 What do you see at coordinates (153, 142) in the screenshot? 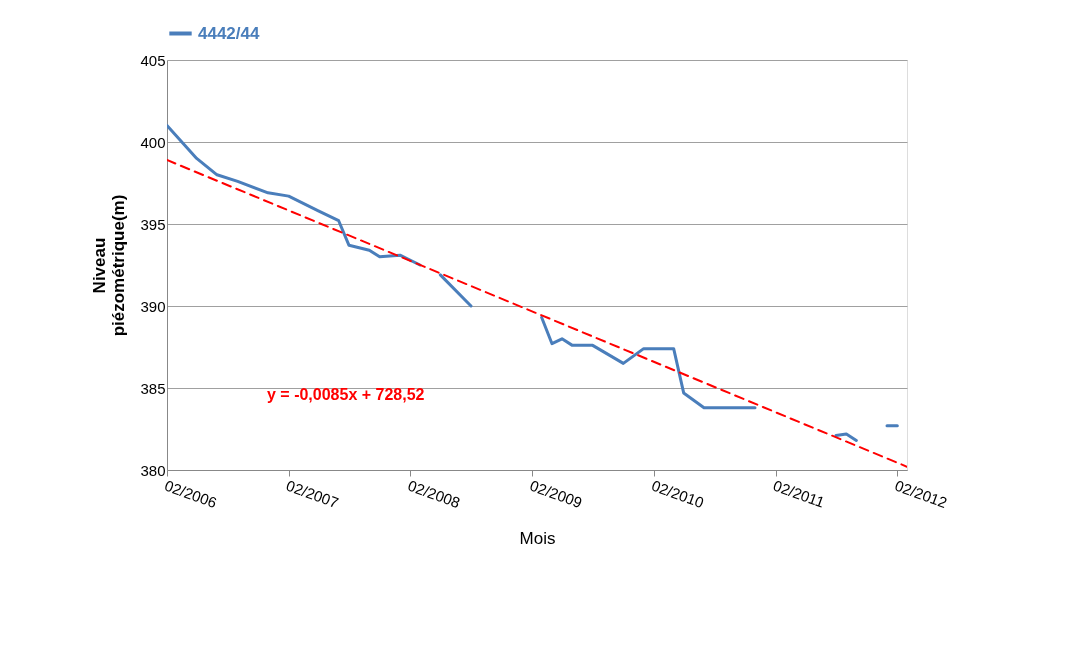
I see `y-tick-label: 400` at bounding box center [153, 142].